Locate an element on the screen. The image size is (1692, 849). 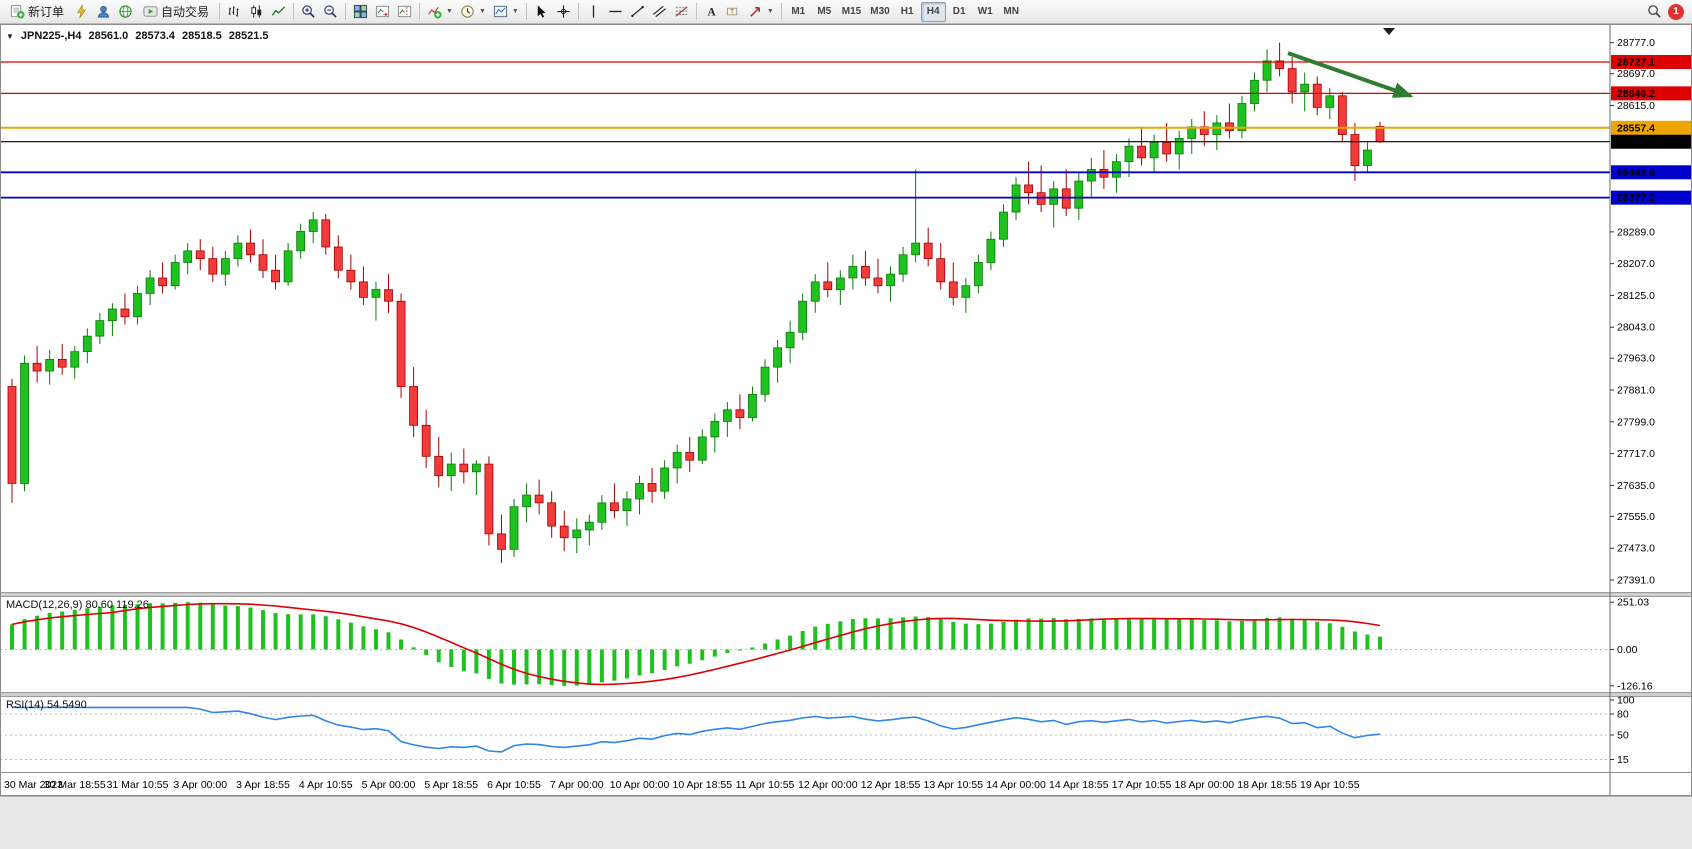
text-button: A is located at coordinates (711, 12).